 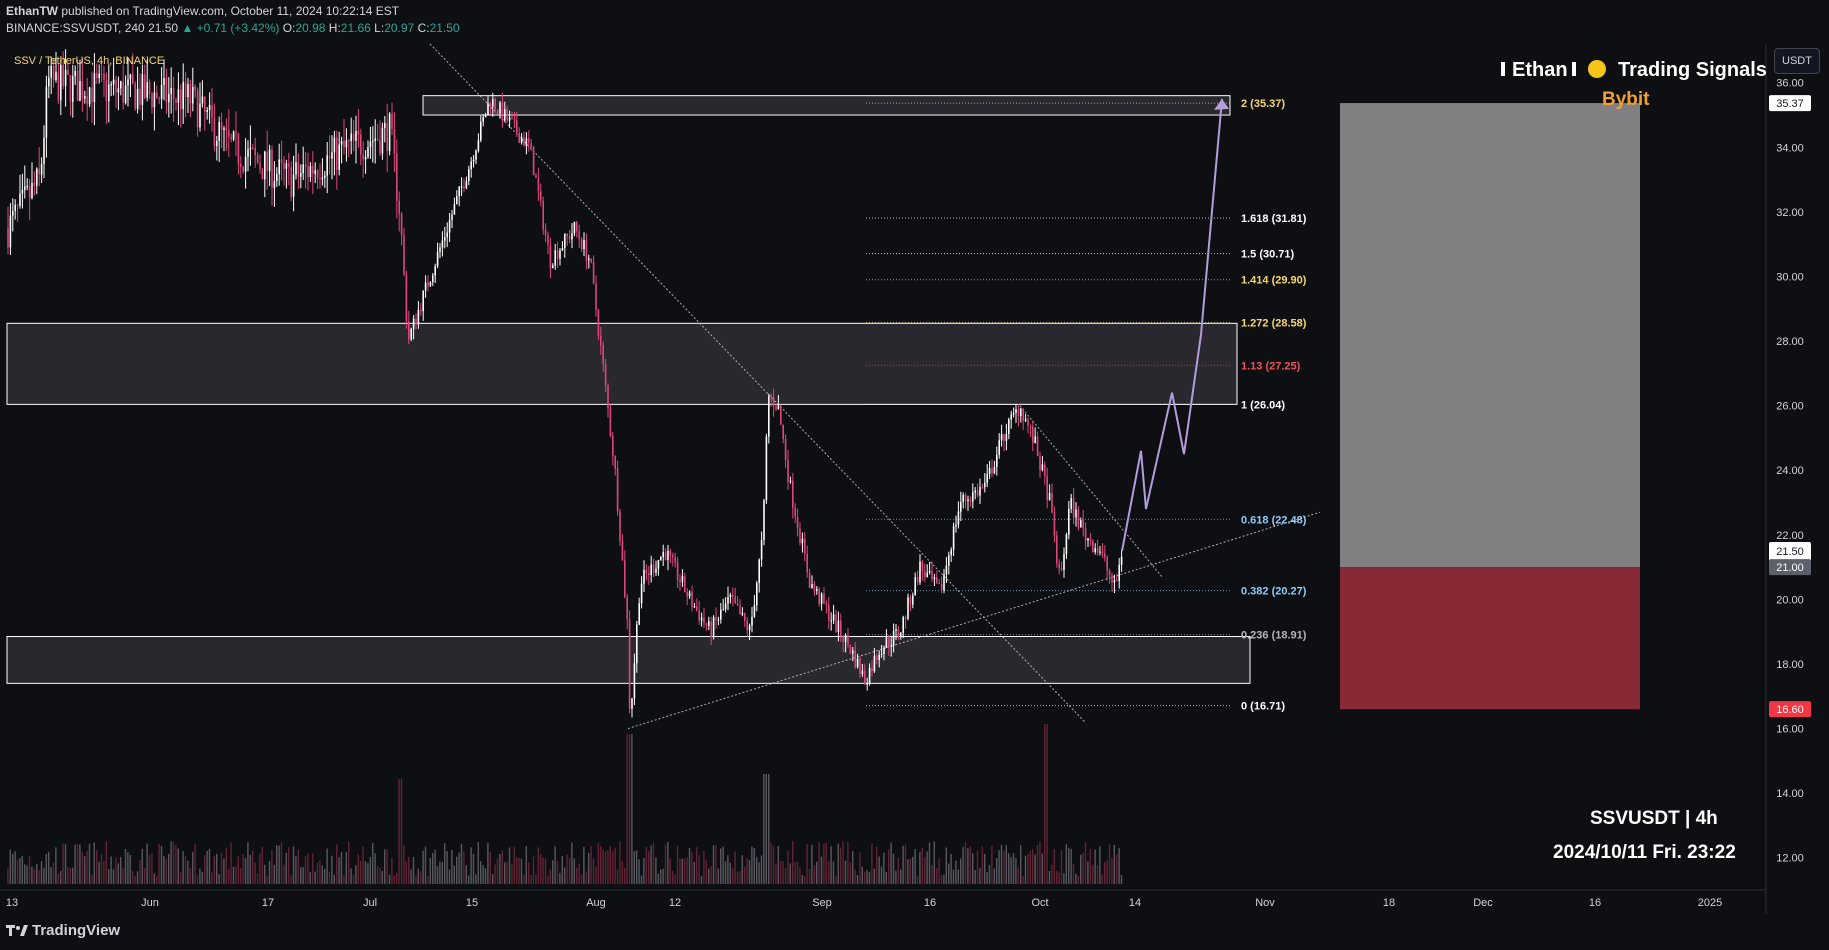 What do you see at coordinates (1274, 592) in the screenshot?
I see `fib-label: 0.382 (20.27)` at bounding box center [1274, 592].